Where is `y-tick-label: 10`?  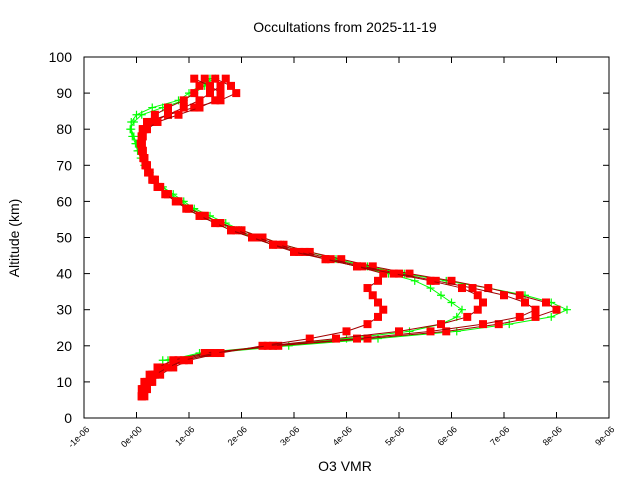 y-tick-label: 10 is located at coordinates (64, 382).